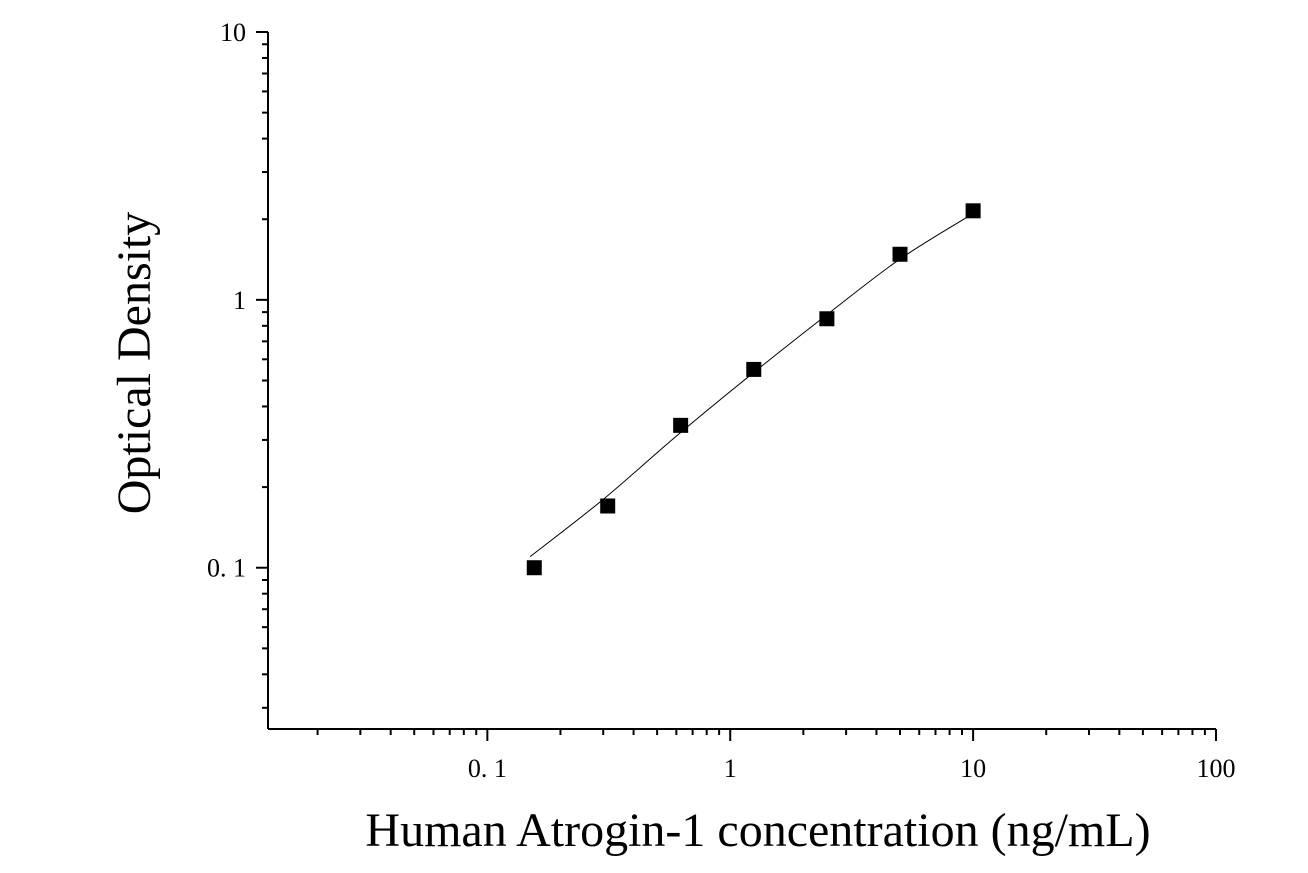 This screenshot has height=873, width=1308. I want to click on data-points, so click(753, 389).